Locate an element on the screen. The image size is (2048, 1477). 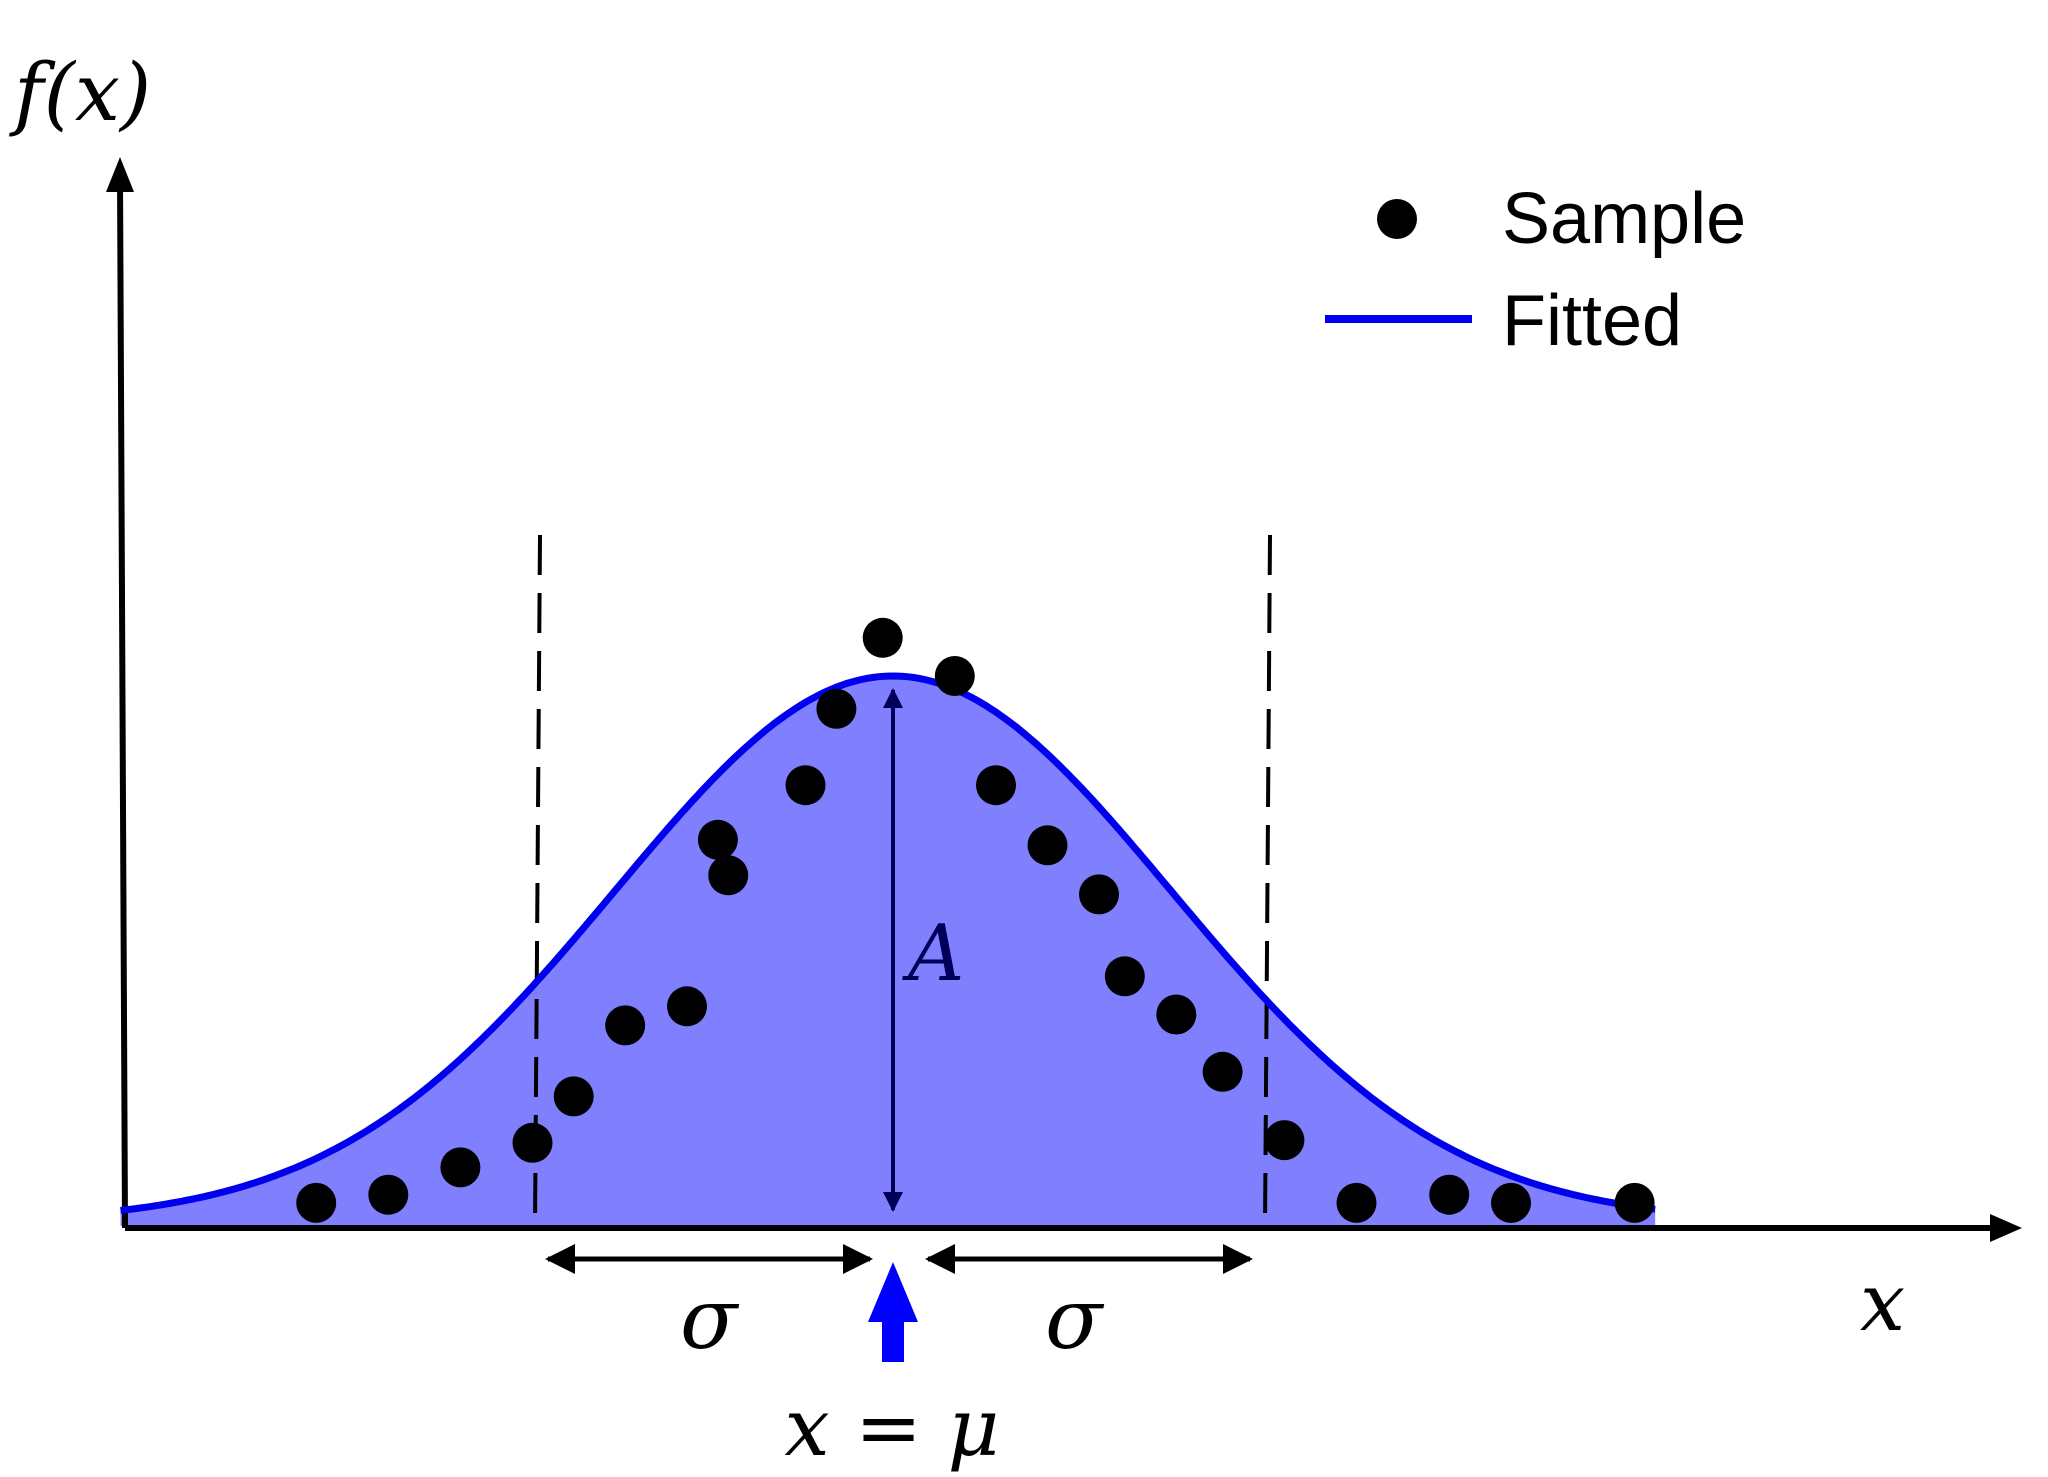
legend-sample-marker is located at coordinates (1397, 219).